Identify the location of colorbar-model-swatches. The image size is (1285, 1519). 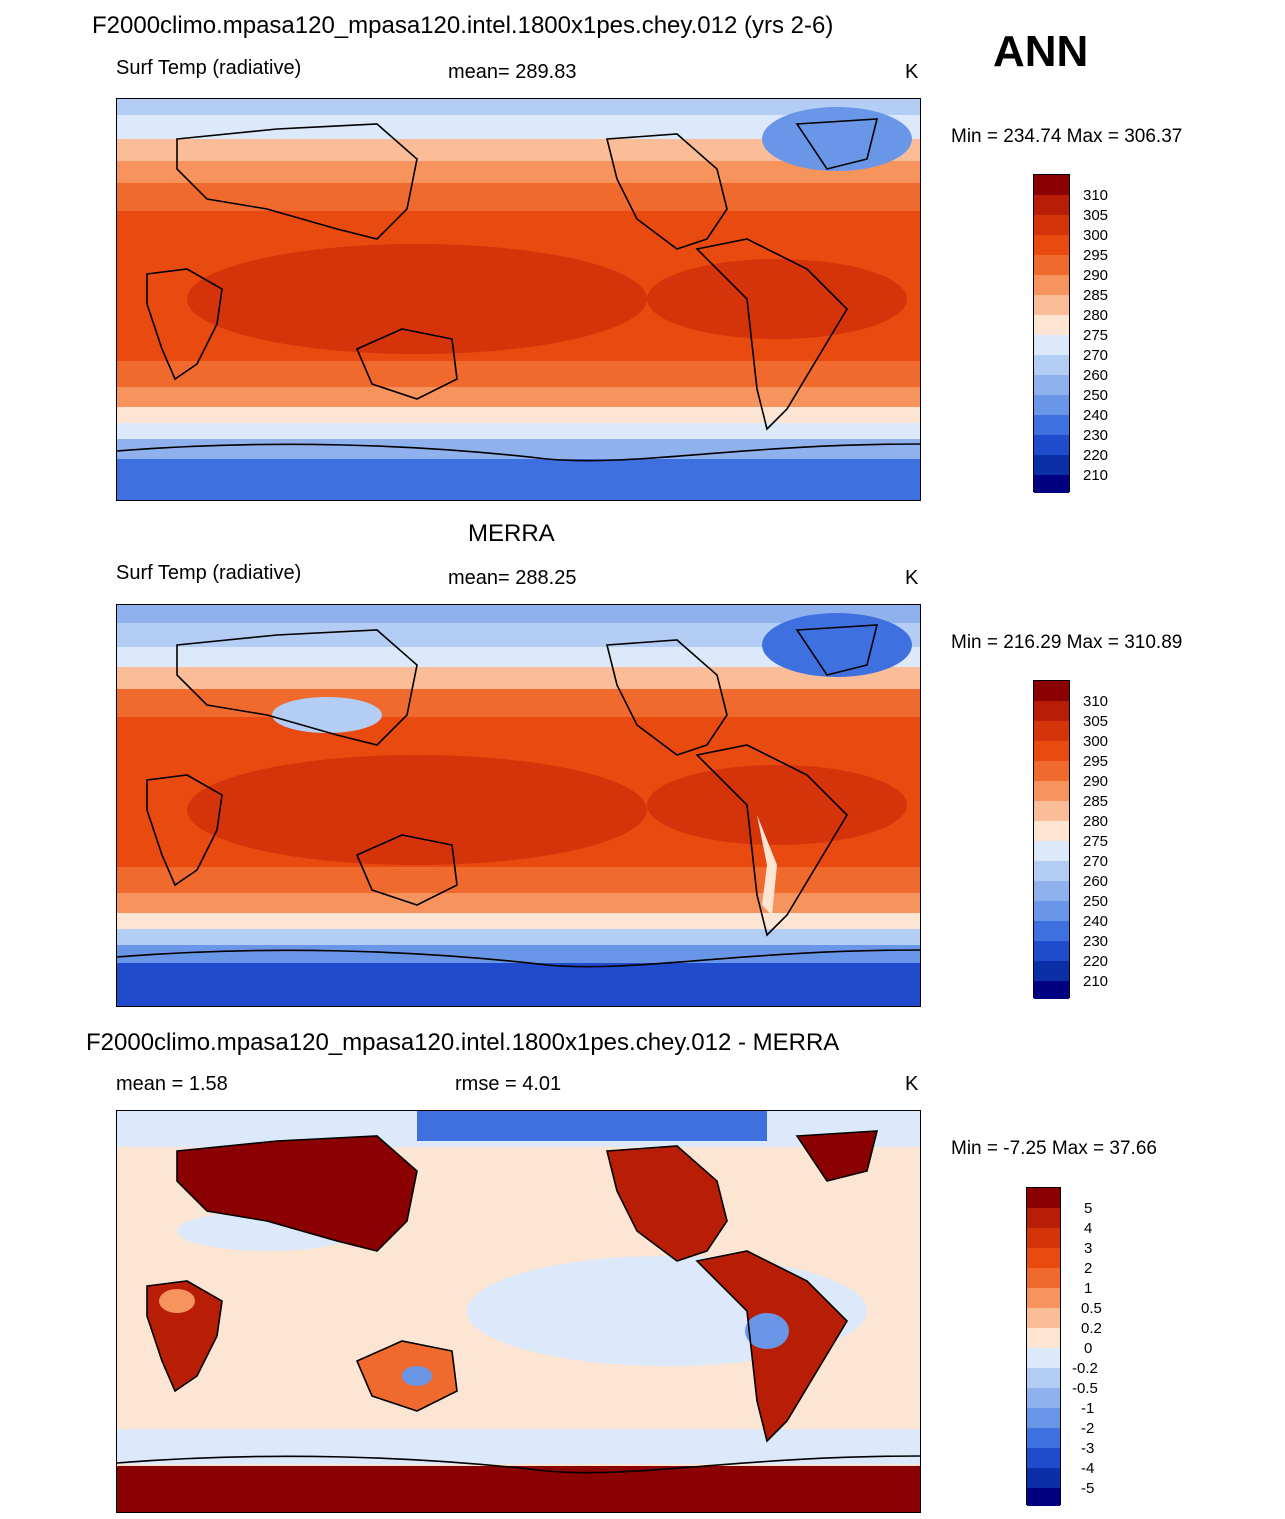
(1051, 333).